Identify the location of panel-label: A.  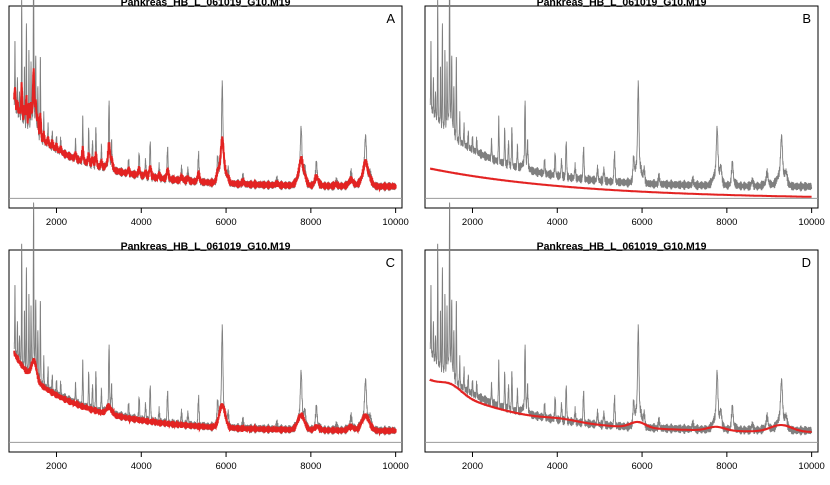
(390, 18).